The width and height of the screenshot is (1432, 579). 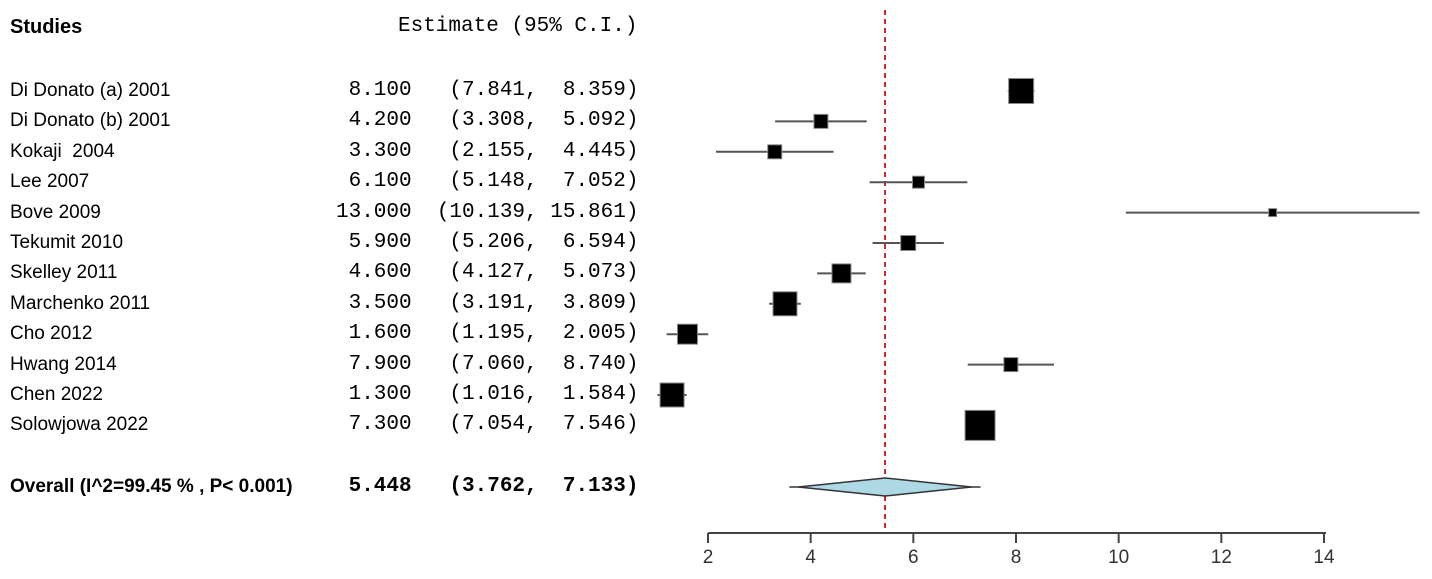 What do you see at coordinates (1016, 557) in the screenshot?
I see `axis-tick-label: 8` at bounding box center [1016, 557].